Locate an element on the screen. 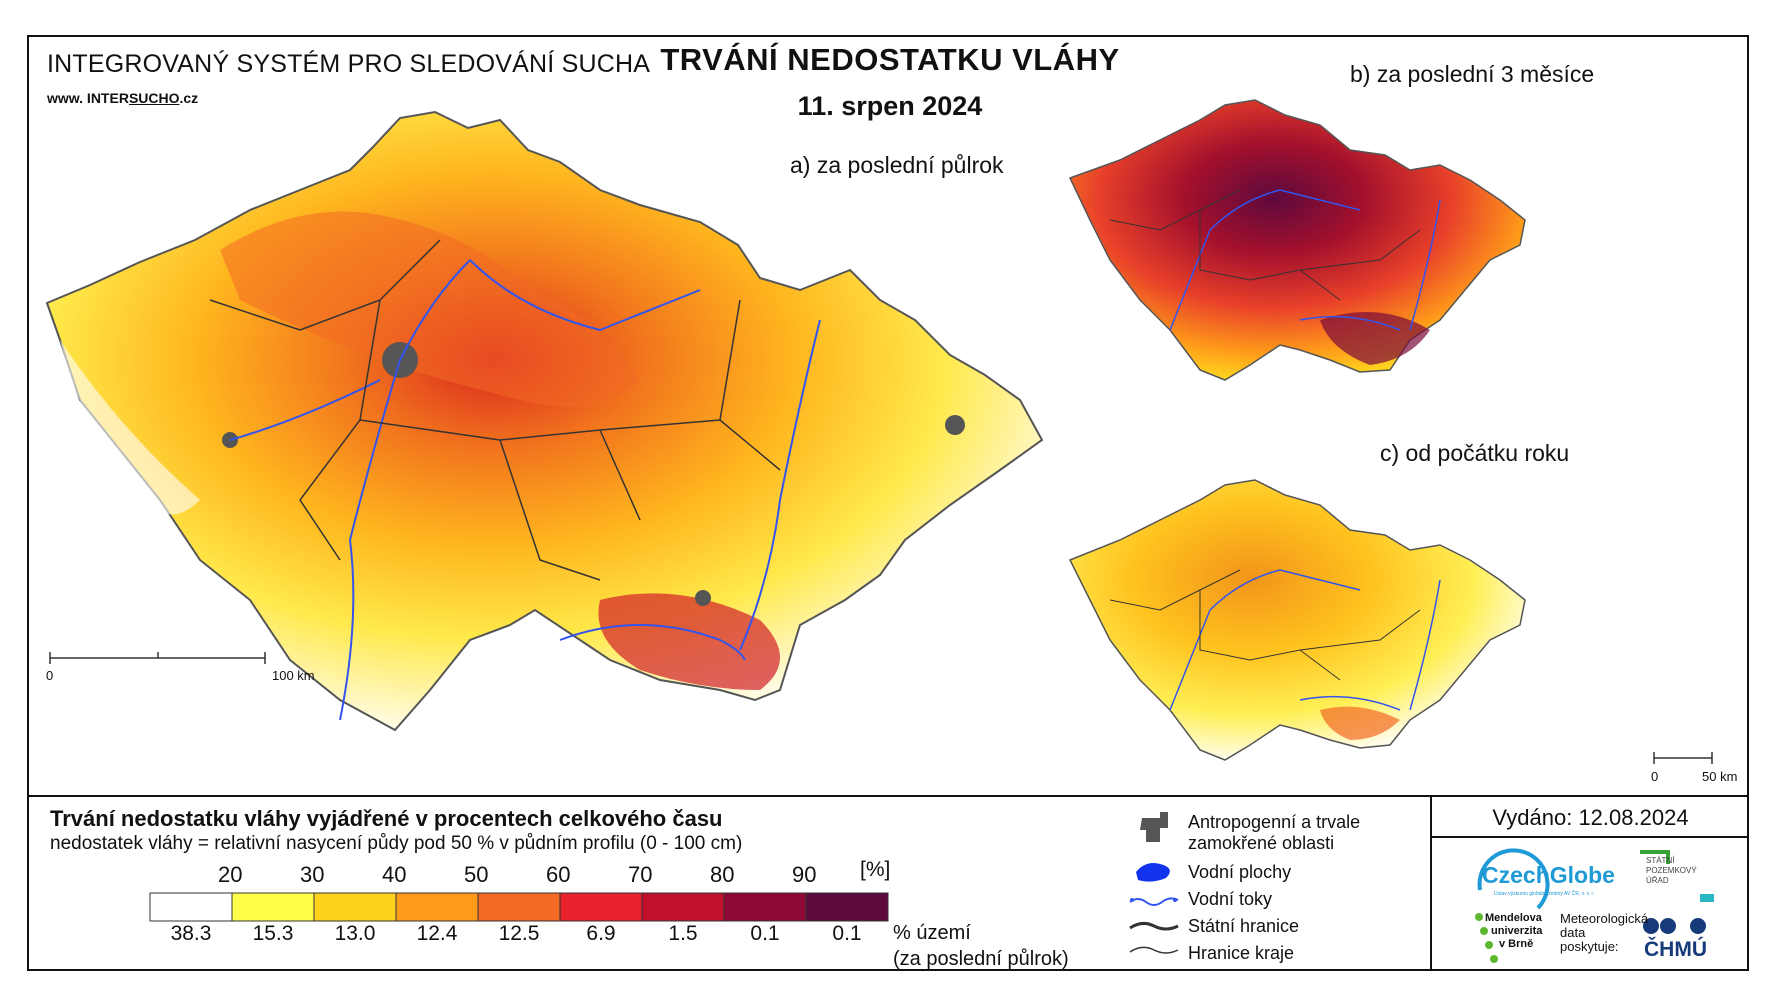 The image size is (1772, 1003). anthropogenic-area-icon is located at coordinates (1154, 827).